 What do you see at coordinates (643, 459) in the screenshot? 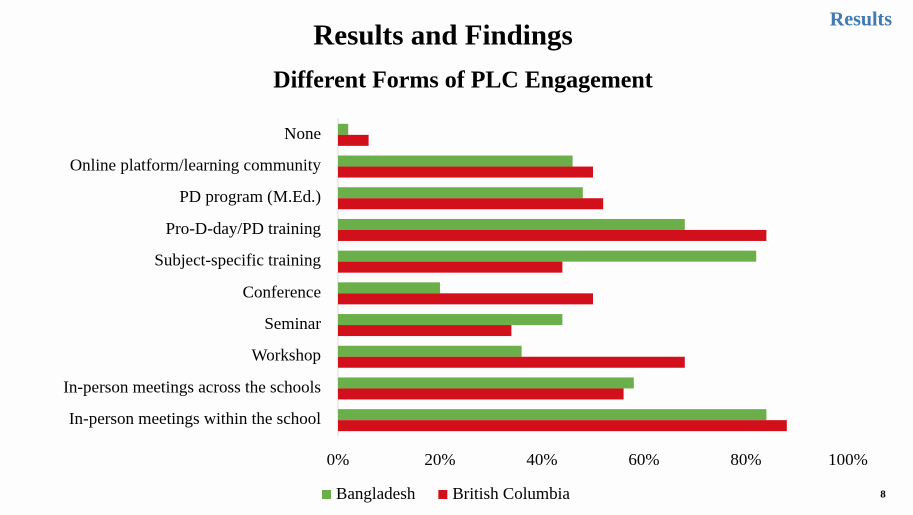
I see `x-tick-label: 60%` at bounding box center [643, 459].